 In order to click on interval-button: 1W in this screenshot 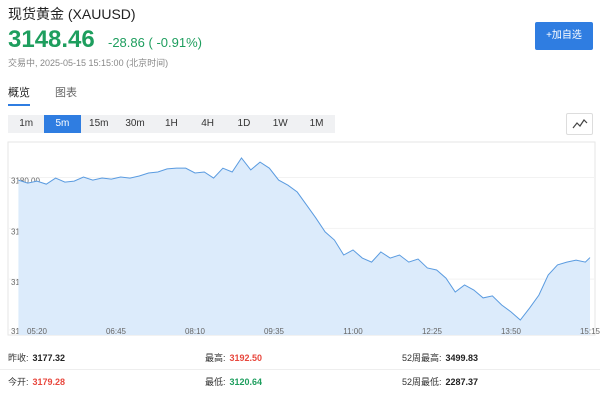, I will do `click(280, 123)`.